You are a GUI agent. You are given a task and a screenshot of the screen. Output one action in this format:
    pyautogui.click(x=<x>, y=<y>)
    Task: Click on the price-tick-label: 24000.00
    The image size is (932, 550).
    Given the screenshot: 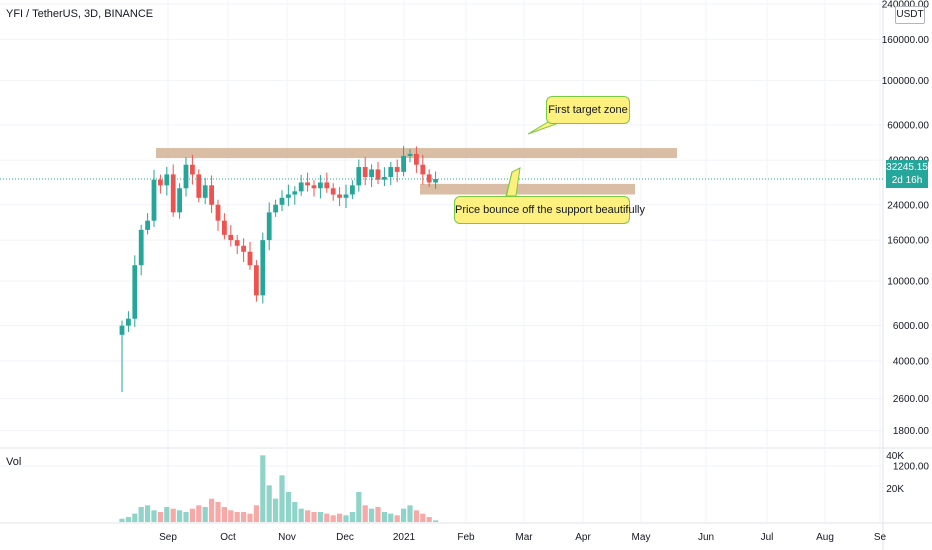 What is the action you would take?
    pyautogui.click(x=908, y=205)
    